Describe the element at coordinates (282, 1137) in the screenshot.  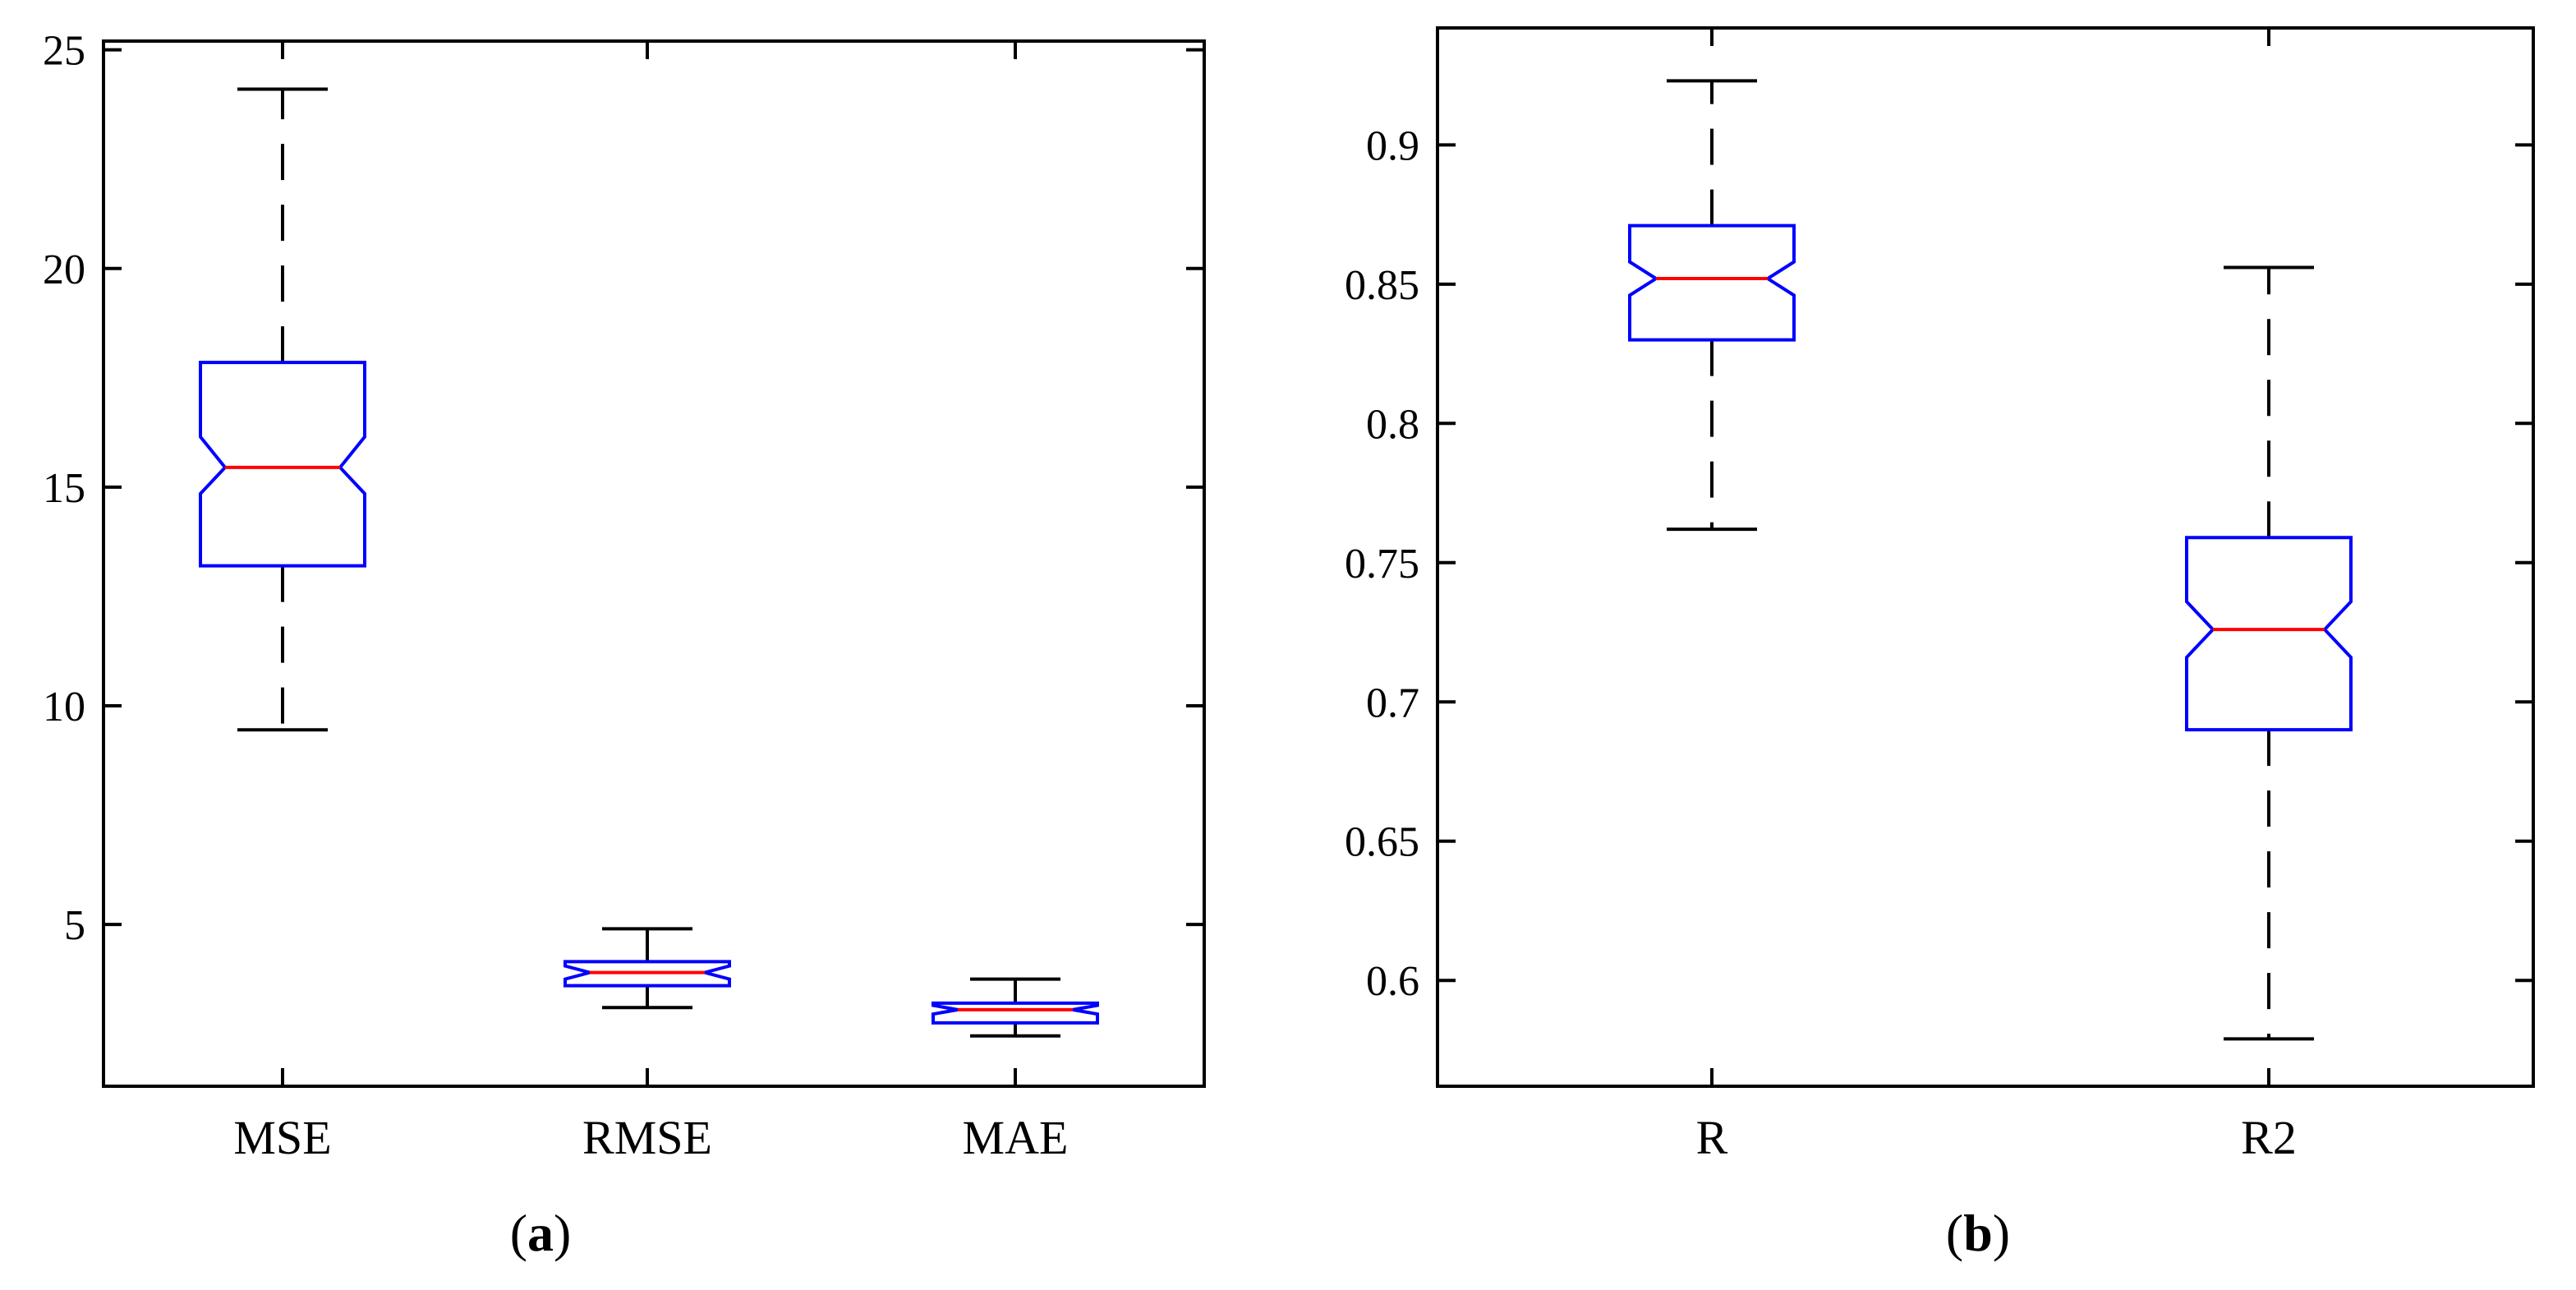
I see `category-label: MSE` at that location.